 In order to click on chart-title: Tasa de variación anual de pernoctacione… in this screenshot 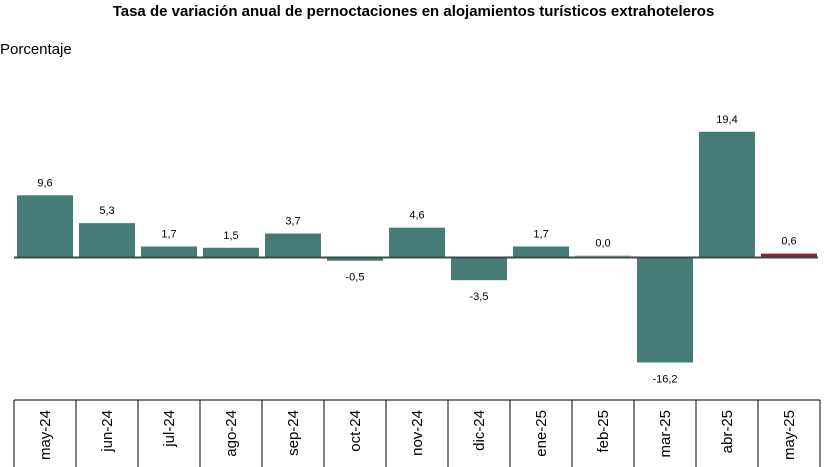, I will do `click(413, 11)`.